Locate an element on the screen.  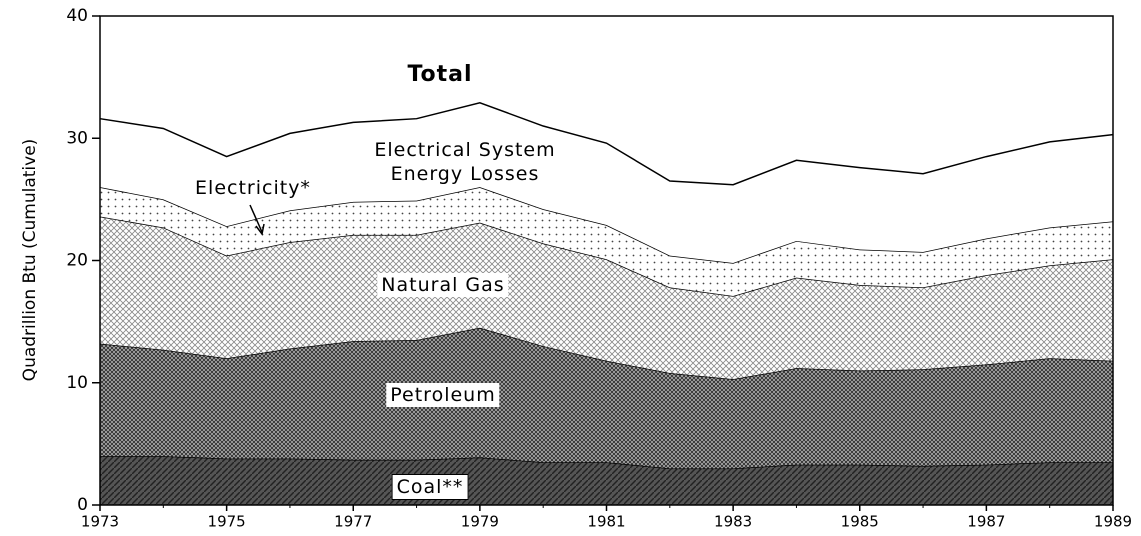
series-label: Petroleum is located at coordinates (443, 395).